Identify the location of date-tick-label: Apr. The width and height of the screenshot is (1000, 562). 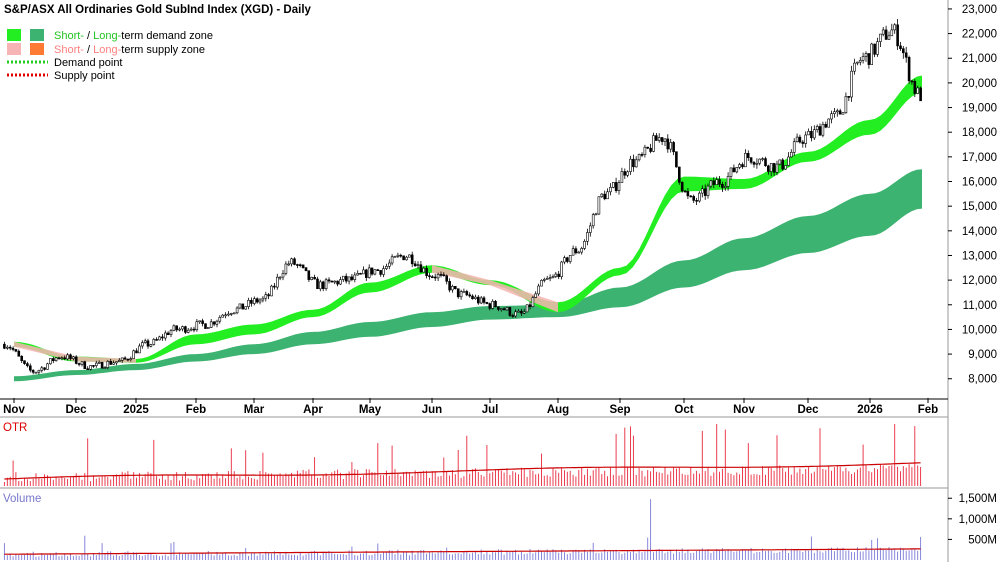
(313, 410).